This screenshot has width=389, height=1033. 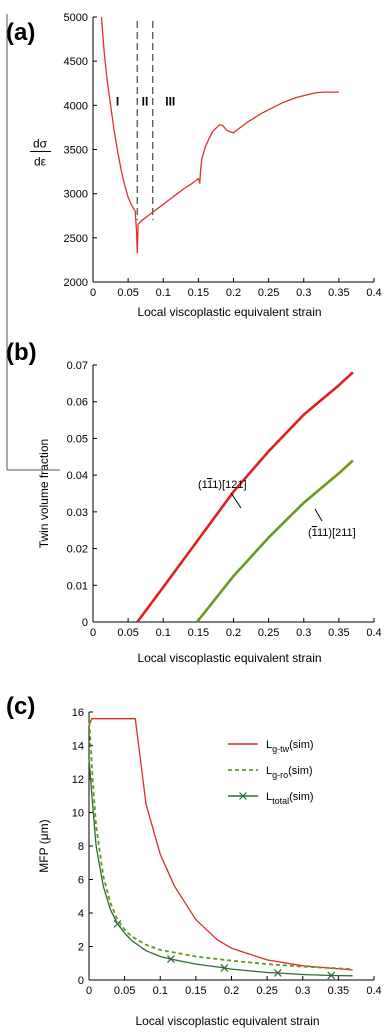 What do you see at coordinates (117, 101) in the screenshot?
I see `region-label: I` at bounding box center [117, 101].